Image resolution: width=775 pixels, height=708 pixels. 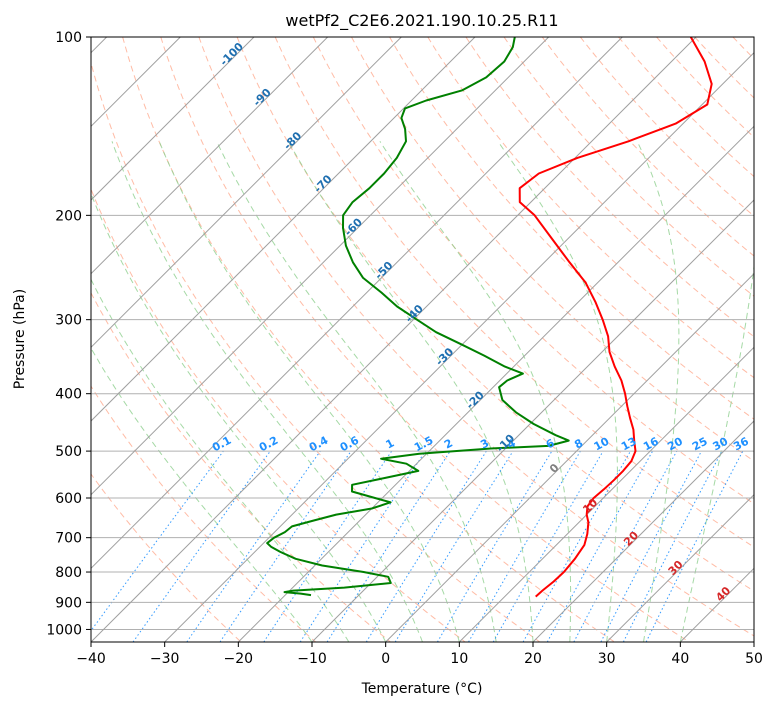 I want to click on x-tick-label: 0, so click(x=385, y=659).